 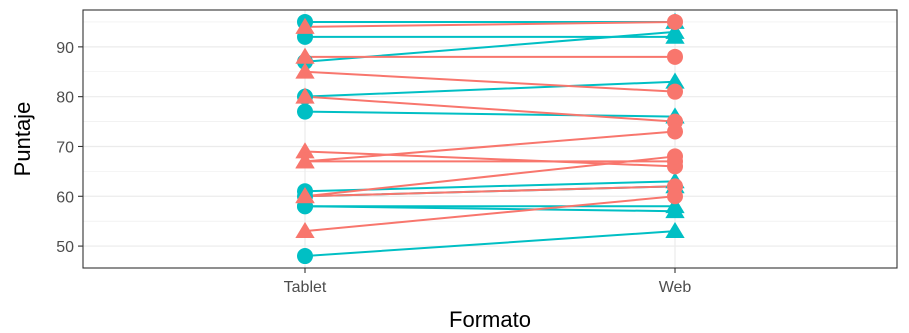 I want to click on x-tick-label: Tablet, so click(x=305, y=287).